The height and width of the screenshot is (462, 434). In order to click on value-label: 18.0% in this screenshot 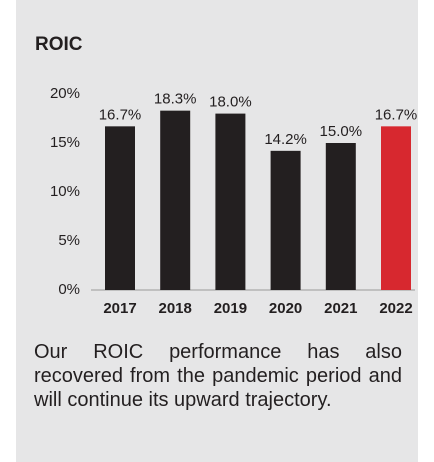, I will do `click(230, 102)`.